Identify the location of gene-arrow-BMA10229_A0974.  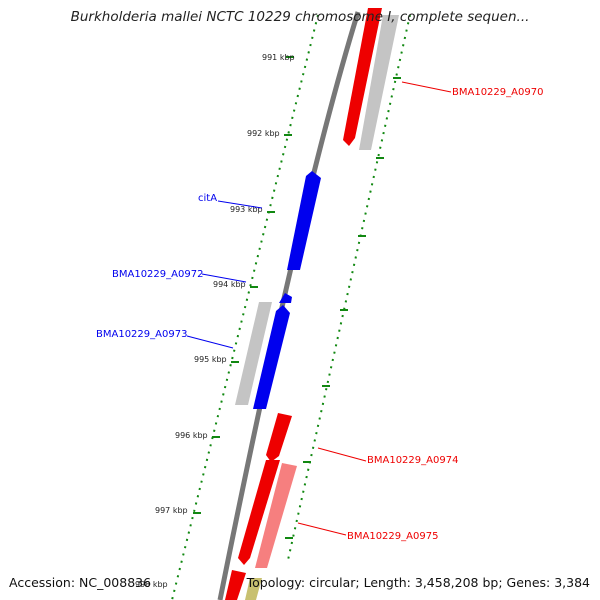
(279, 437).